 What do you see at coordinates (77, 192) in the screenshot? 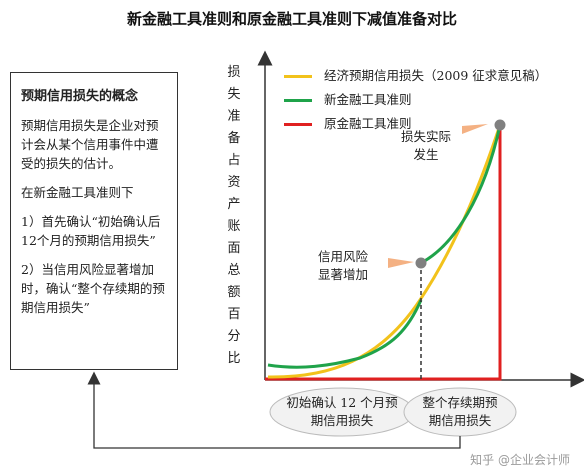
I see `concept-under-new: 在新金融工具准则下` at bounding box center [77, 192].